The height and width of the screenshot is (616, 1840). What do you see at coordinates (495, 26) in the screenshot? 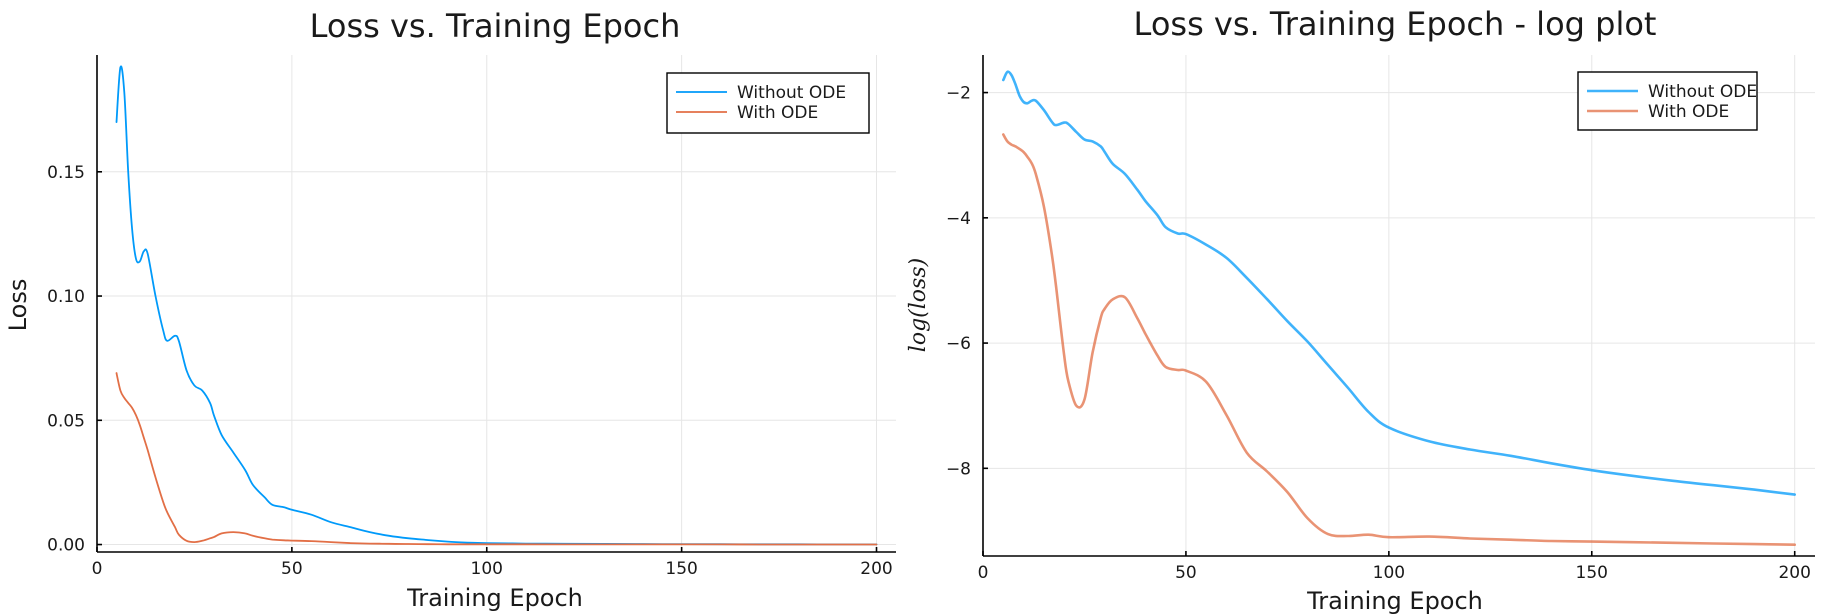
I see `chart-title: Loss vs. Training Epoch` at bounding box center [495, 26].